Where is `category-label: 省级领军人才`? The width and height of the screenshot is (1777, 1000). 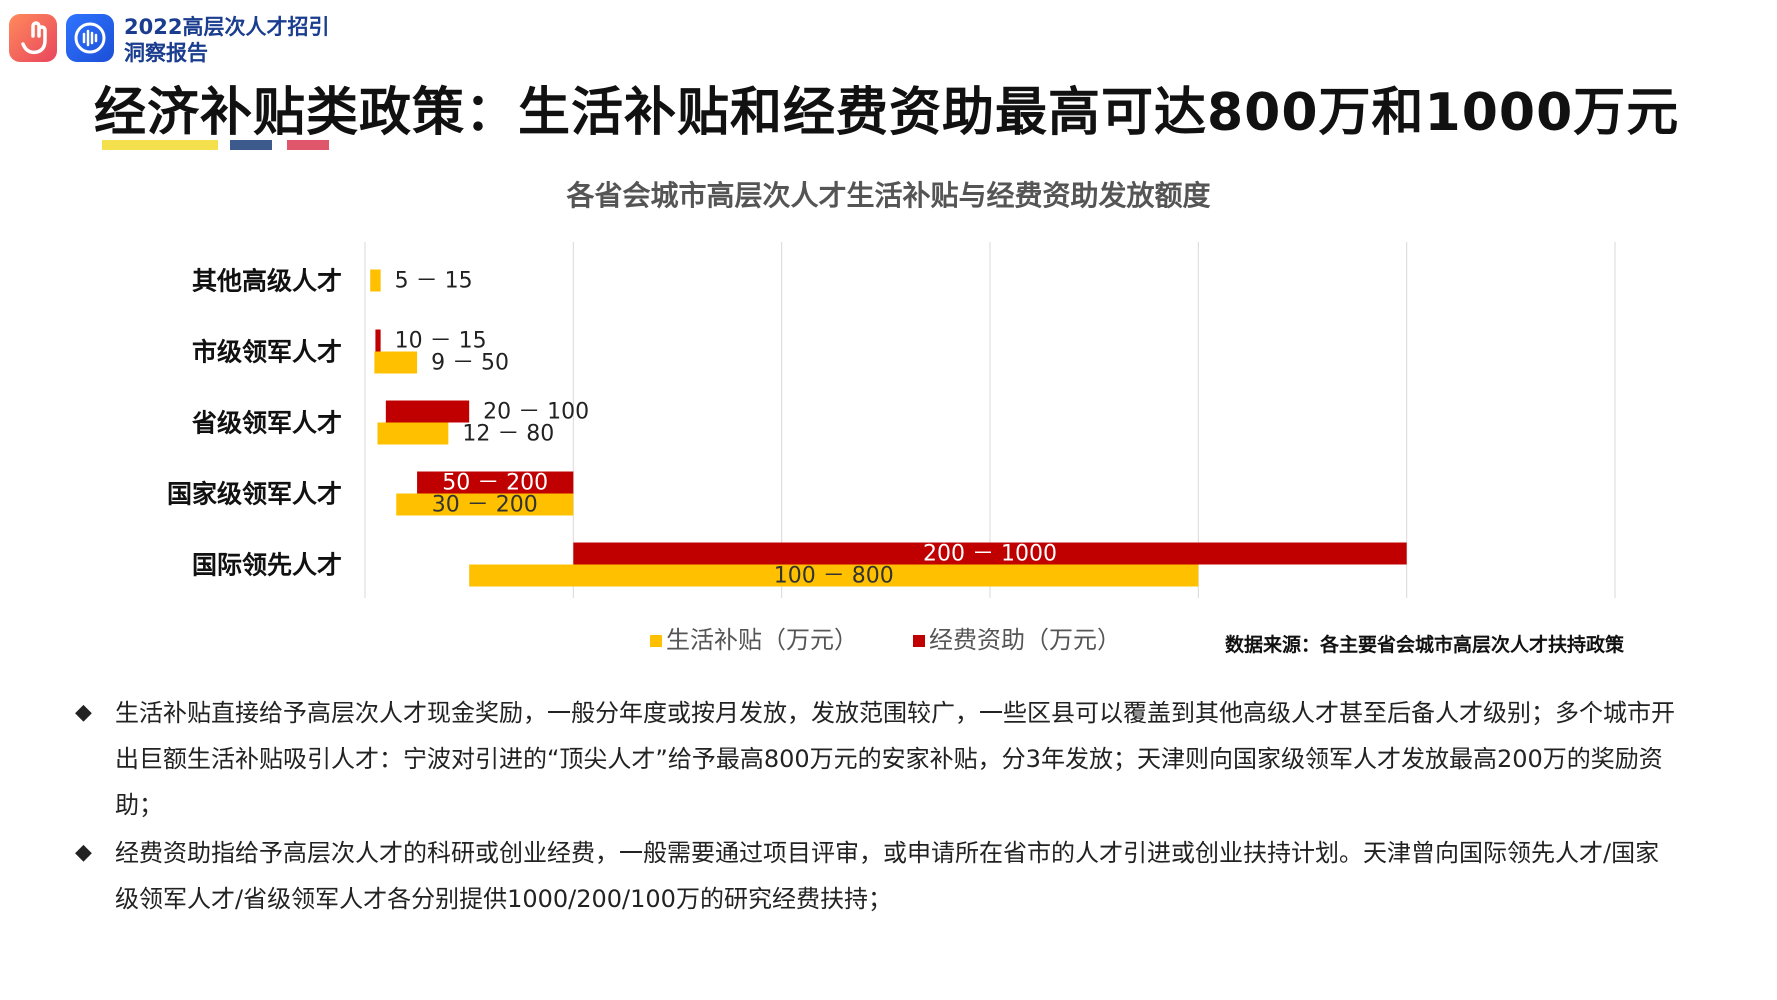
category-label: 省级领军人才 is located at coordinates (266, 423).